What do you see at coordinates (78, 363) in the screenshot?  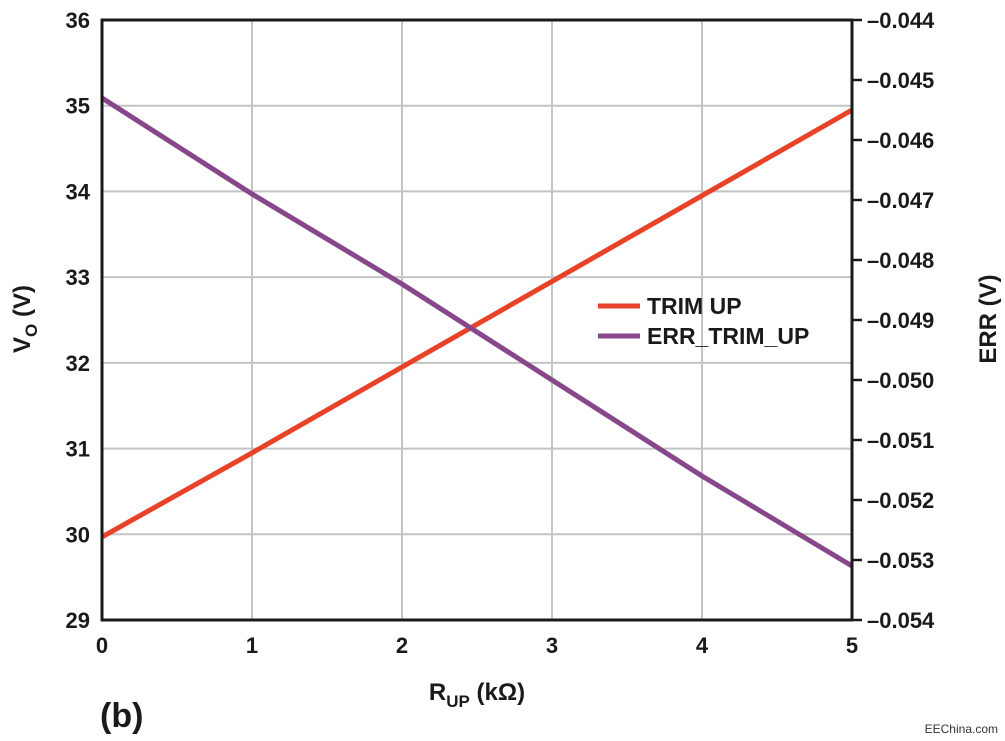 I see `y-left-tick-label: 32` at bounding box center [78, 363].